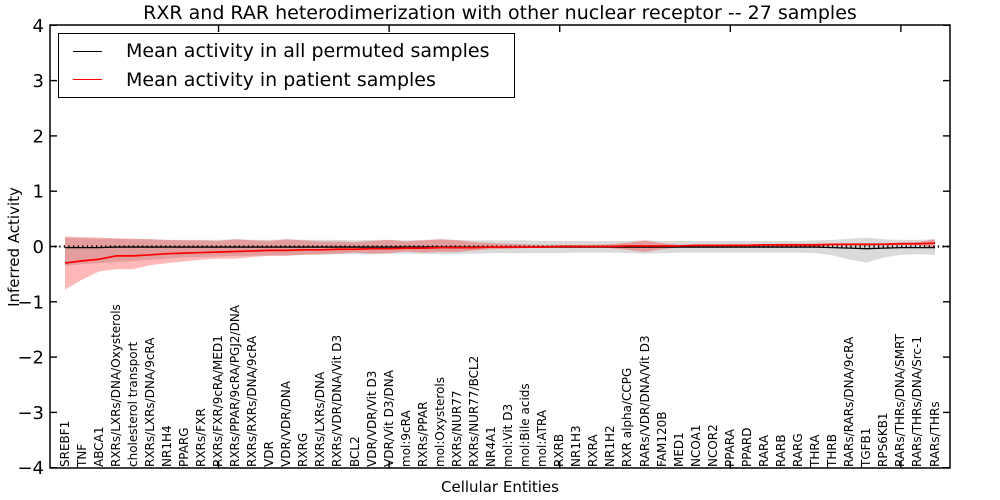 The image size is (1000, 500). Describe the element at coordinates (308, 51) in the screenshot. I see `legend-label-permuted: Mean activity in all permuted samples` at that location.